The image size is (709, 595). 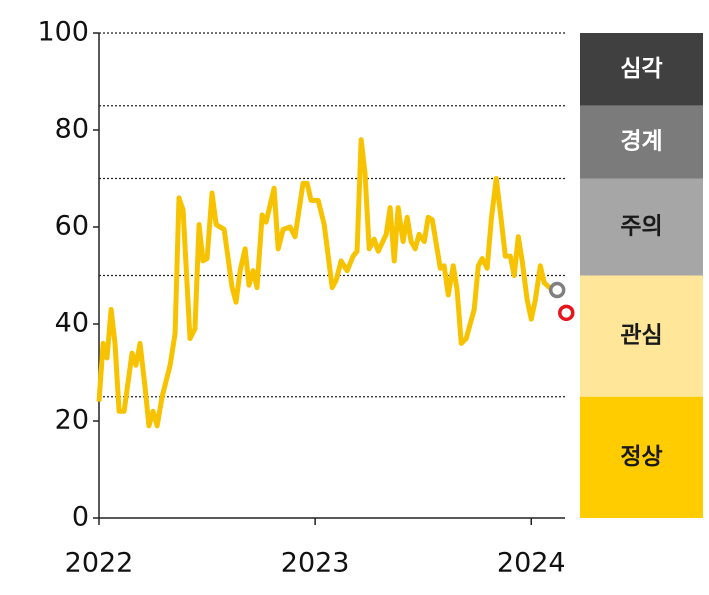 I want to click on zone-label: 심각, so click(x=641, y=69).